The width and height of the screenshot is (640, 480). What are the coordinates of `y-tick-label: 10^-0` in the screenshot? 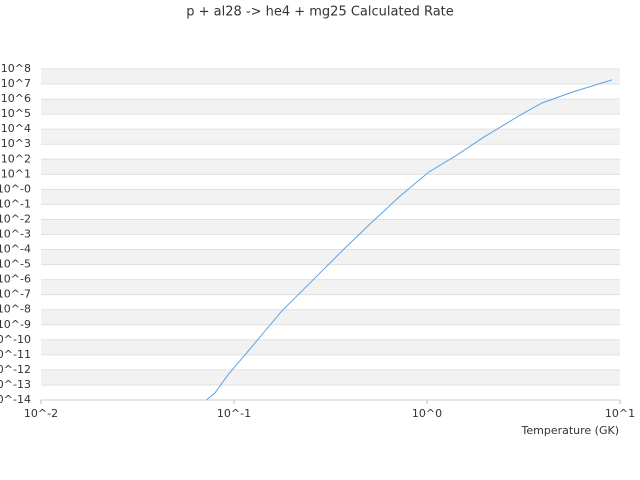 It's located at (15, 188).